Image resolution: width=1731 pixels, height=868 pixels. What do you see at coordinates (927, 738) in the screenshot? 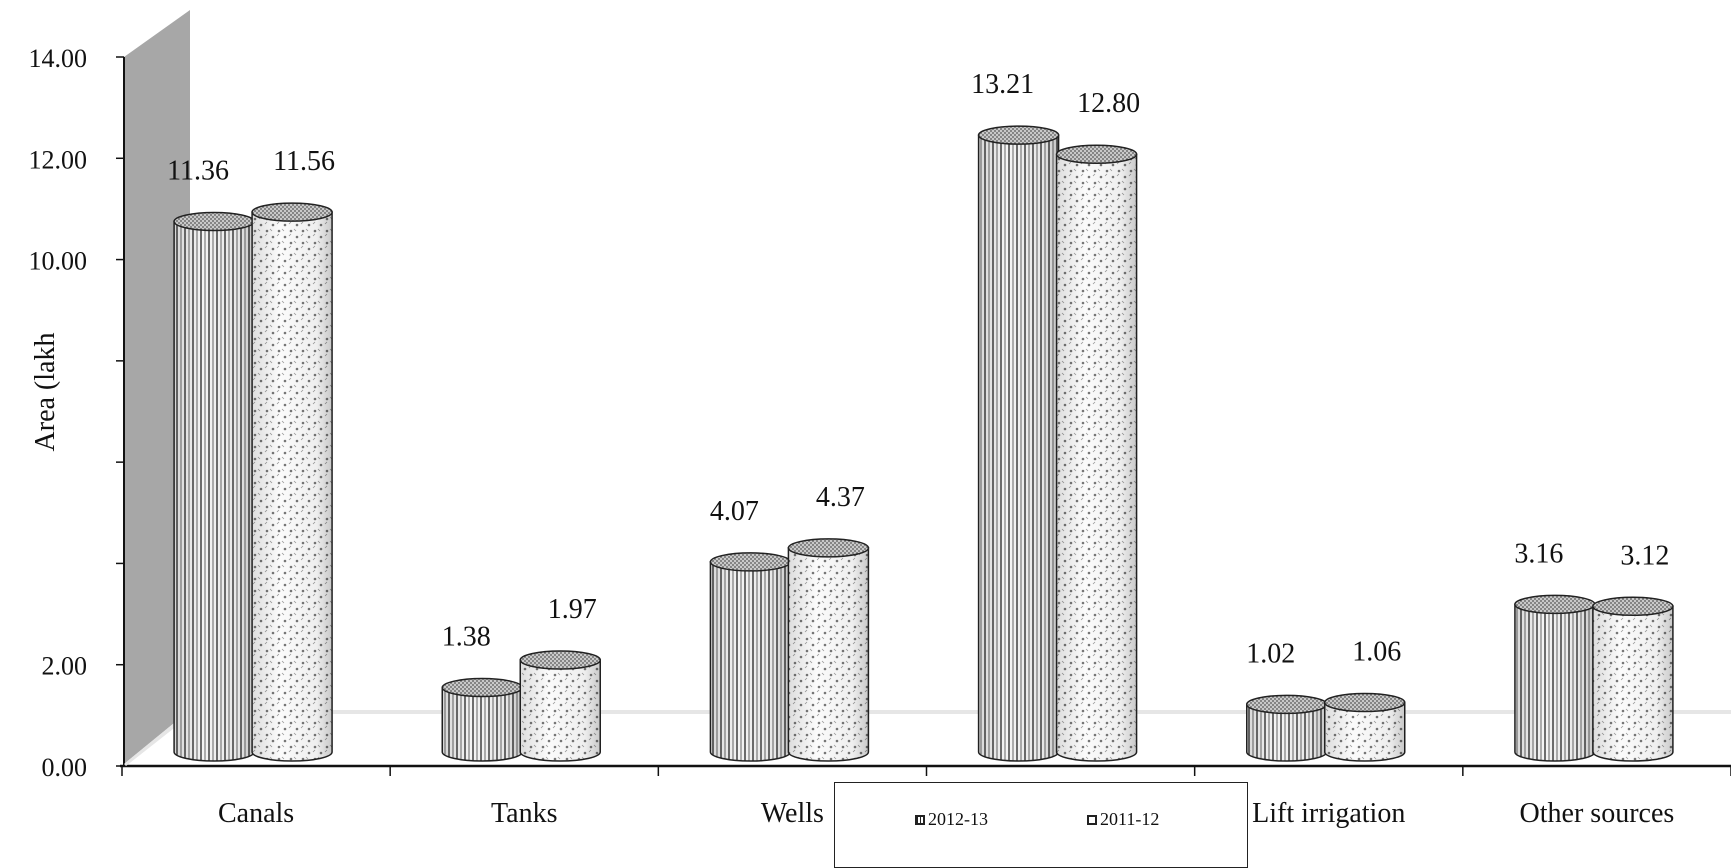
I see `floor-edge` at bounding box center [927, 738].